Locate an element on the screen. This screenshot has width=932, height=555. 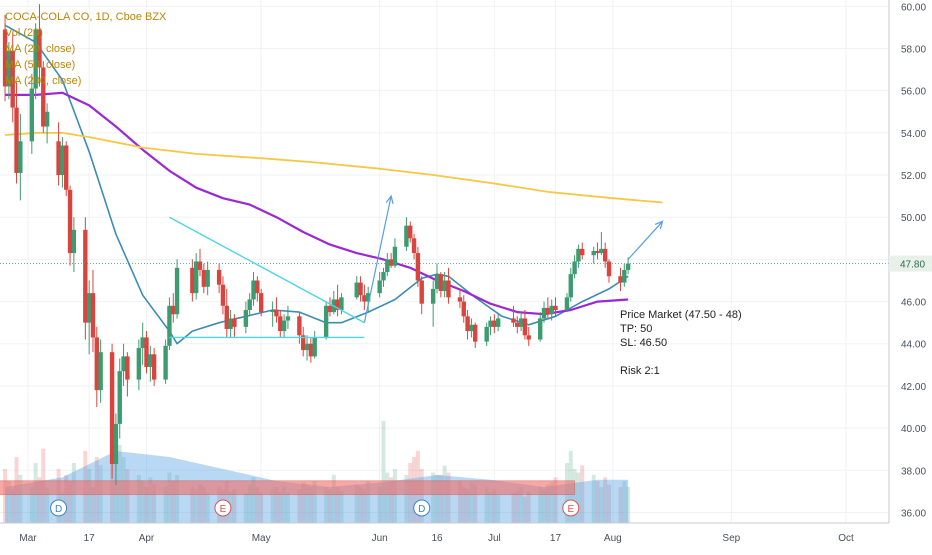
legend-ma50: MA (50, close) is located at coordinates (40, 65).